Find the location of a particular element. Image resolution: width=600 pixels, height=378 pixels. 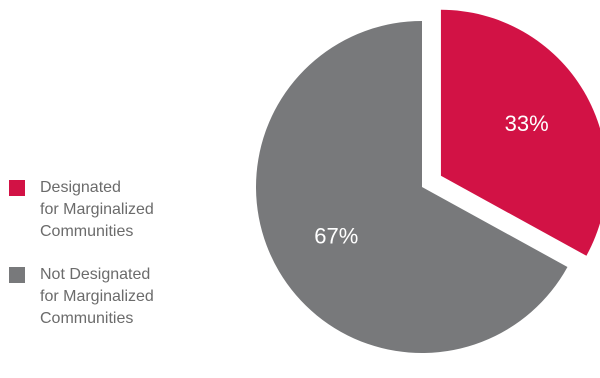

legend-item-designated: Designated for Marginalized Communities is located at coordinates (109, 210).